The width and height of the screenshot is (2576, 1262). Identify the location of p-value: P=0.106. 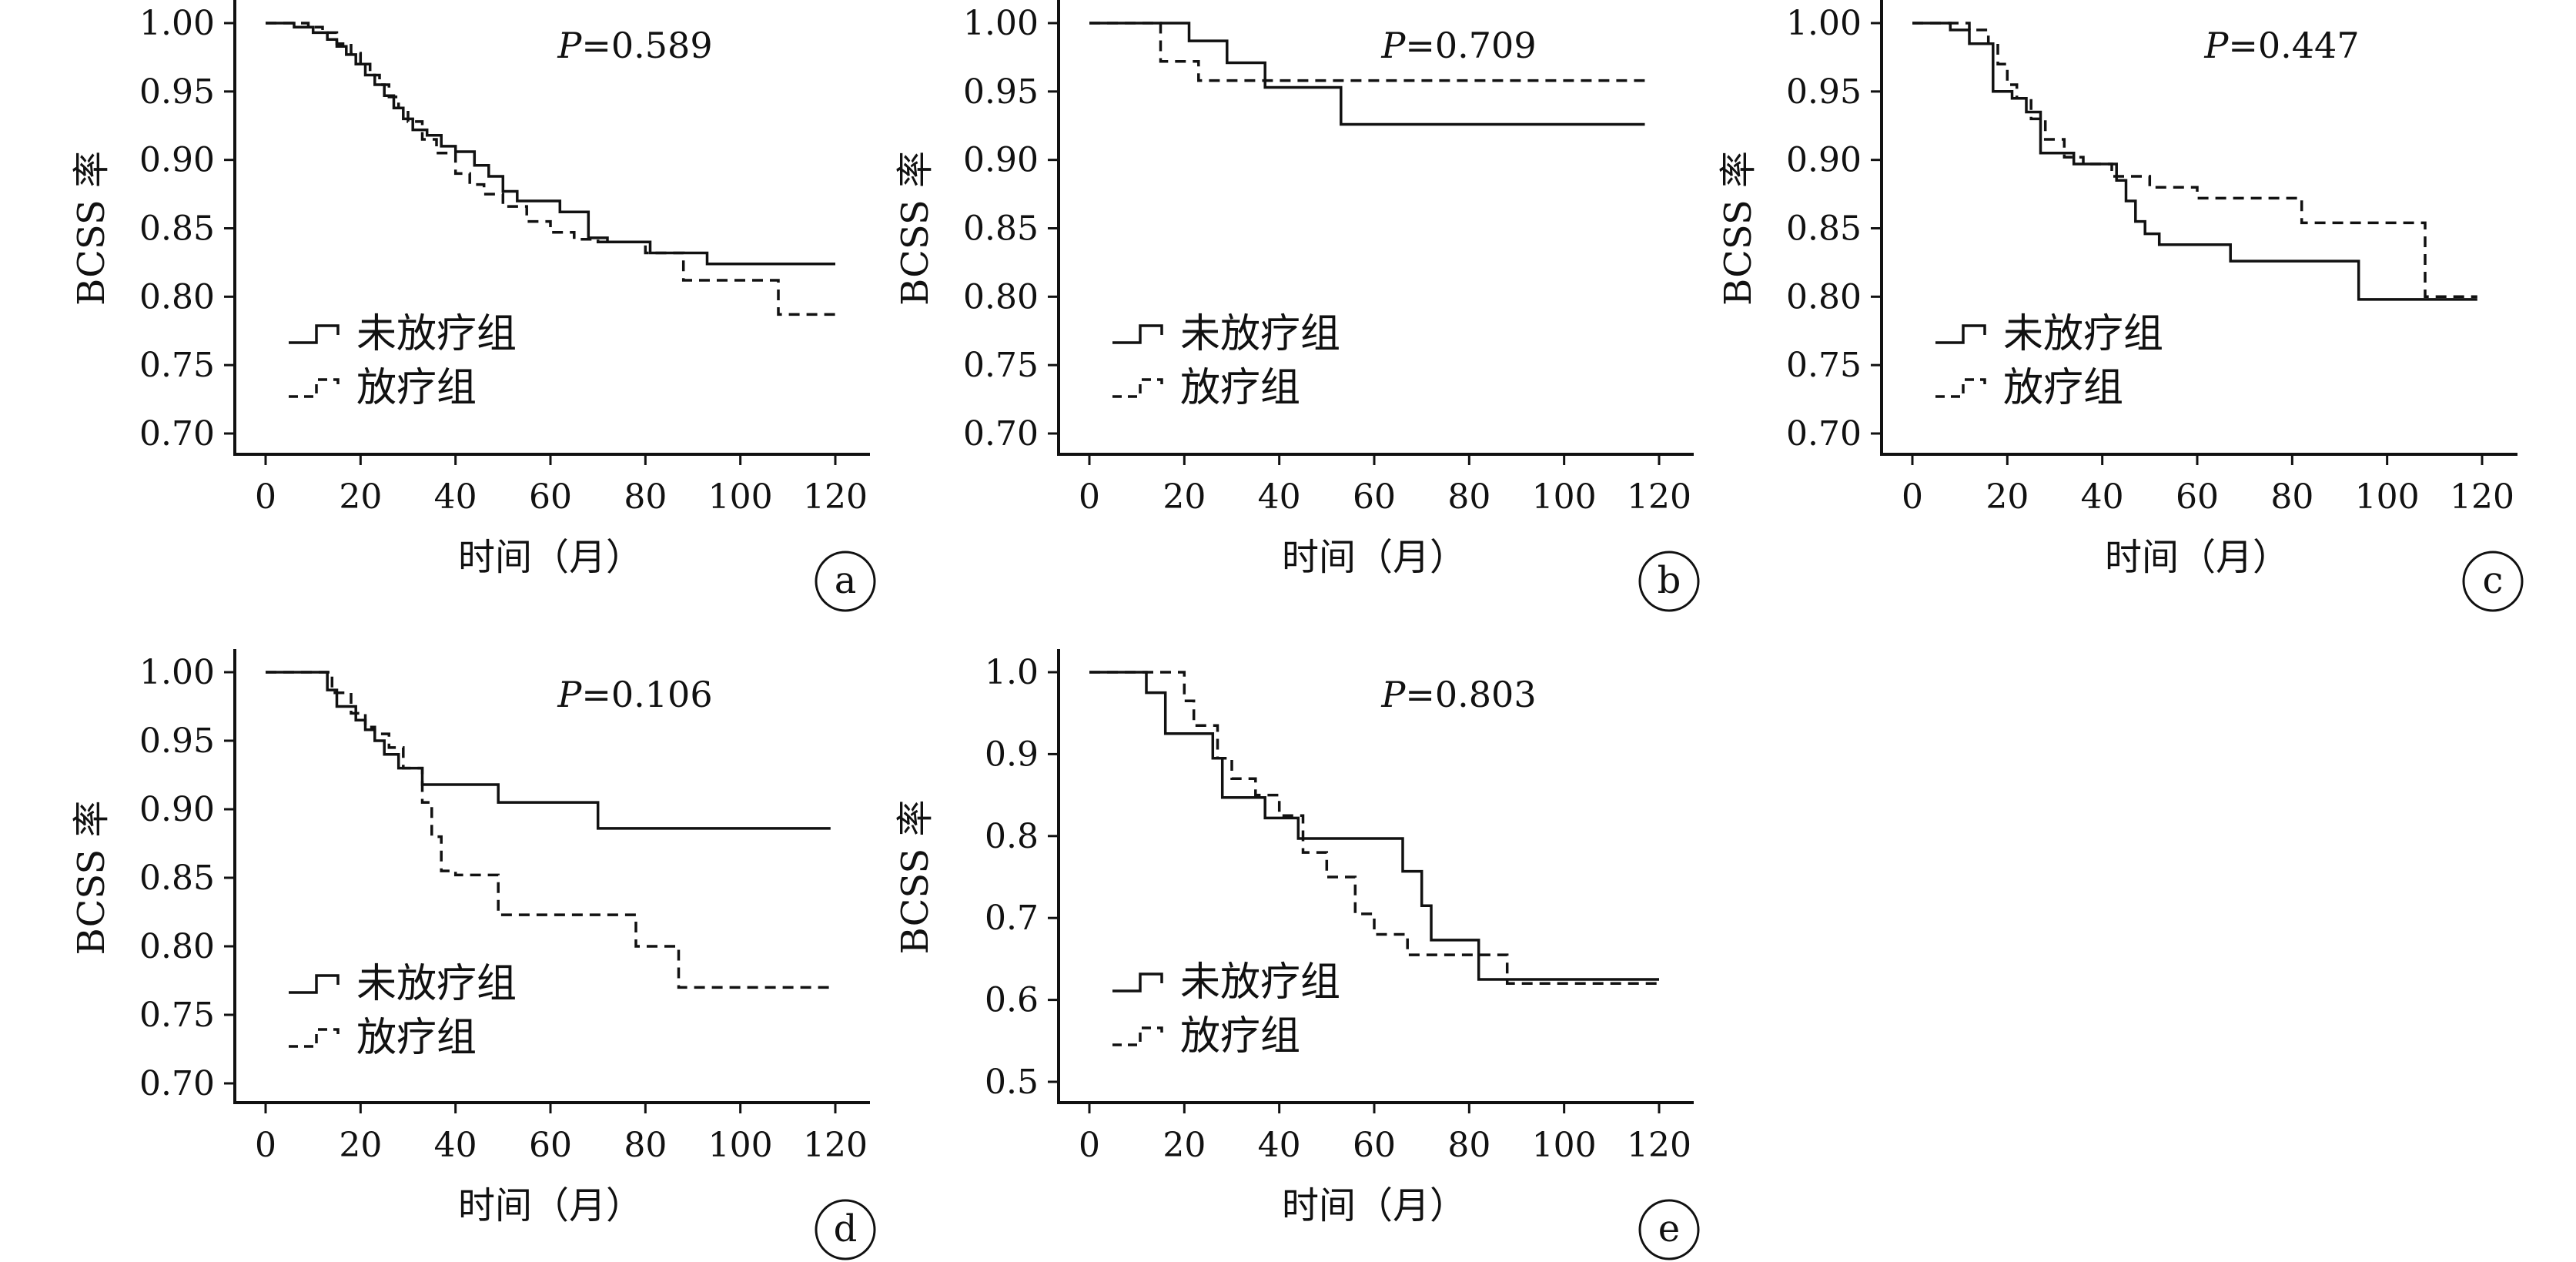
(635, 694).